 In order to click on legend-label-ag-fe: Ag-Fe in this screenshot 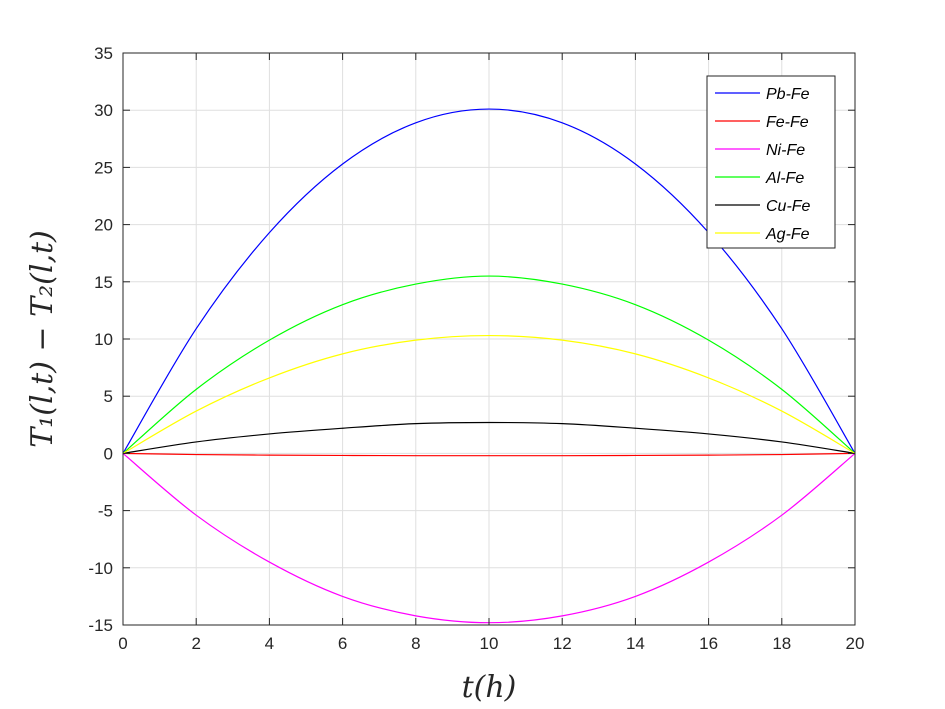, I will do `click(787, 234)`.